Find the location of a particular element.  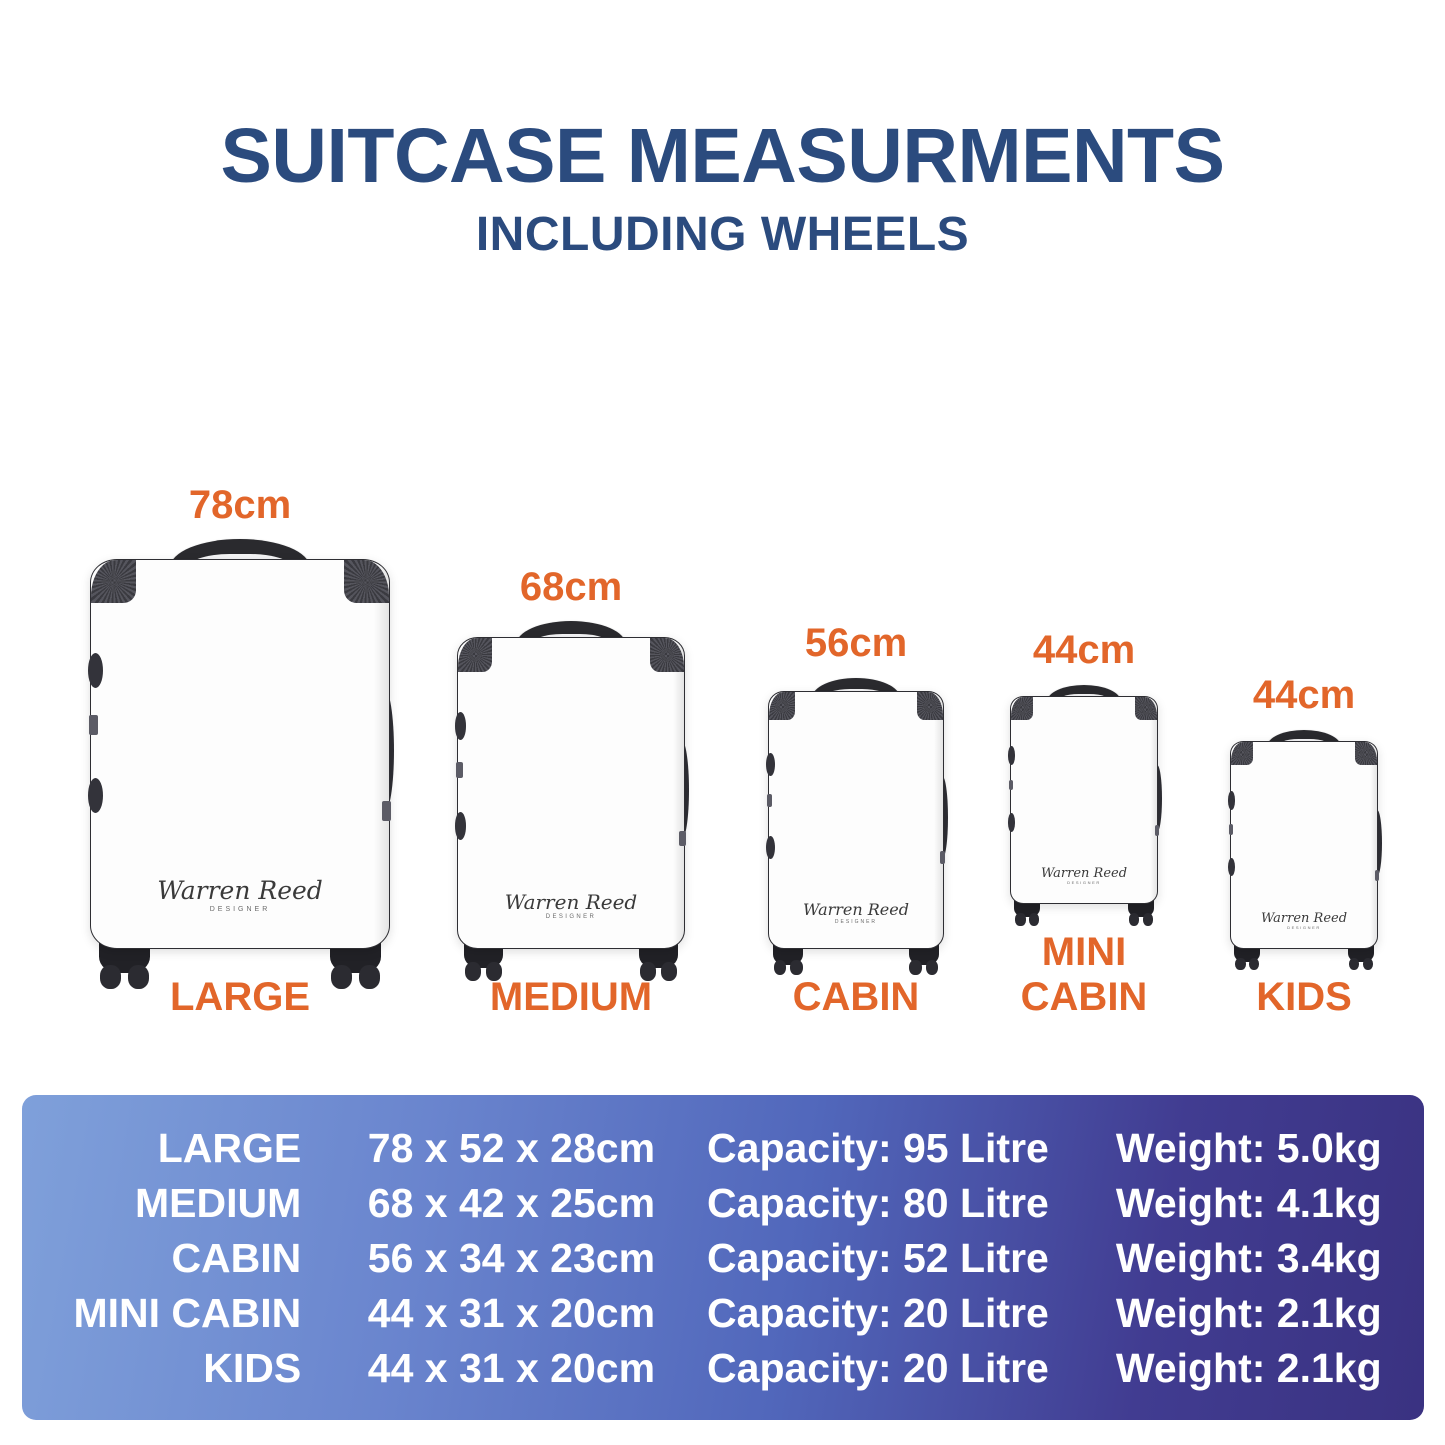

suitcase-group-medium: 68cm Warren Reed DESIGNER MEDIUM is located at coordinates (571, 793).